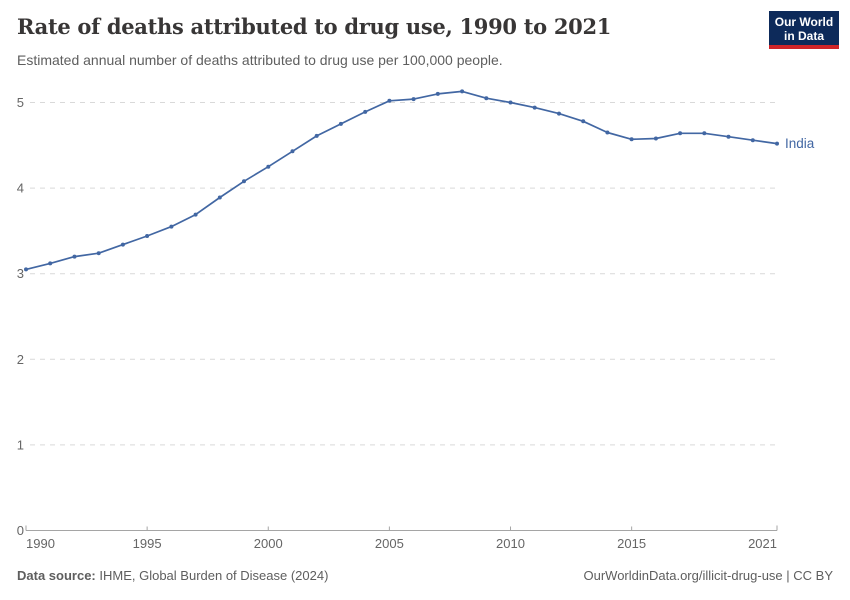 Image resolution: width=850 pixels, height=600 pixels. What do you see at coordinates (56, 575) in the screenshot?
I see `data-source-label: Data source:` at bounding box center [56, 575].